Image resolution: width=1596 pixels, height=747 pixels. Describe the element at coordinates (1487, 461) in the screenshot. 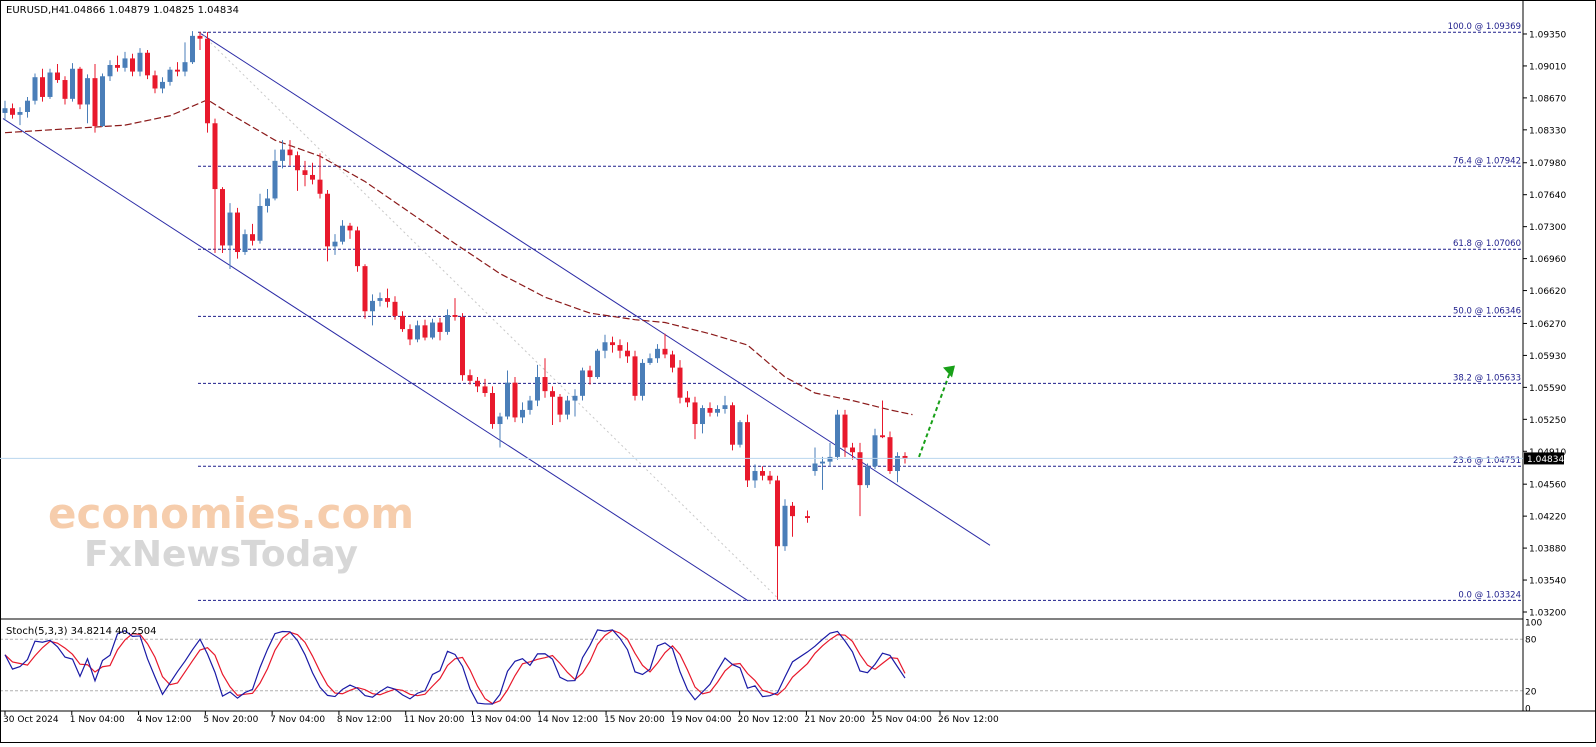

I see `fib-level-label: 23.6 @ 1.04751` at that location.